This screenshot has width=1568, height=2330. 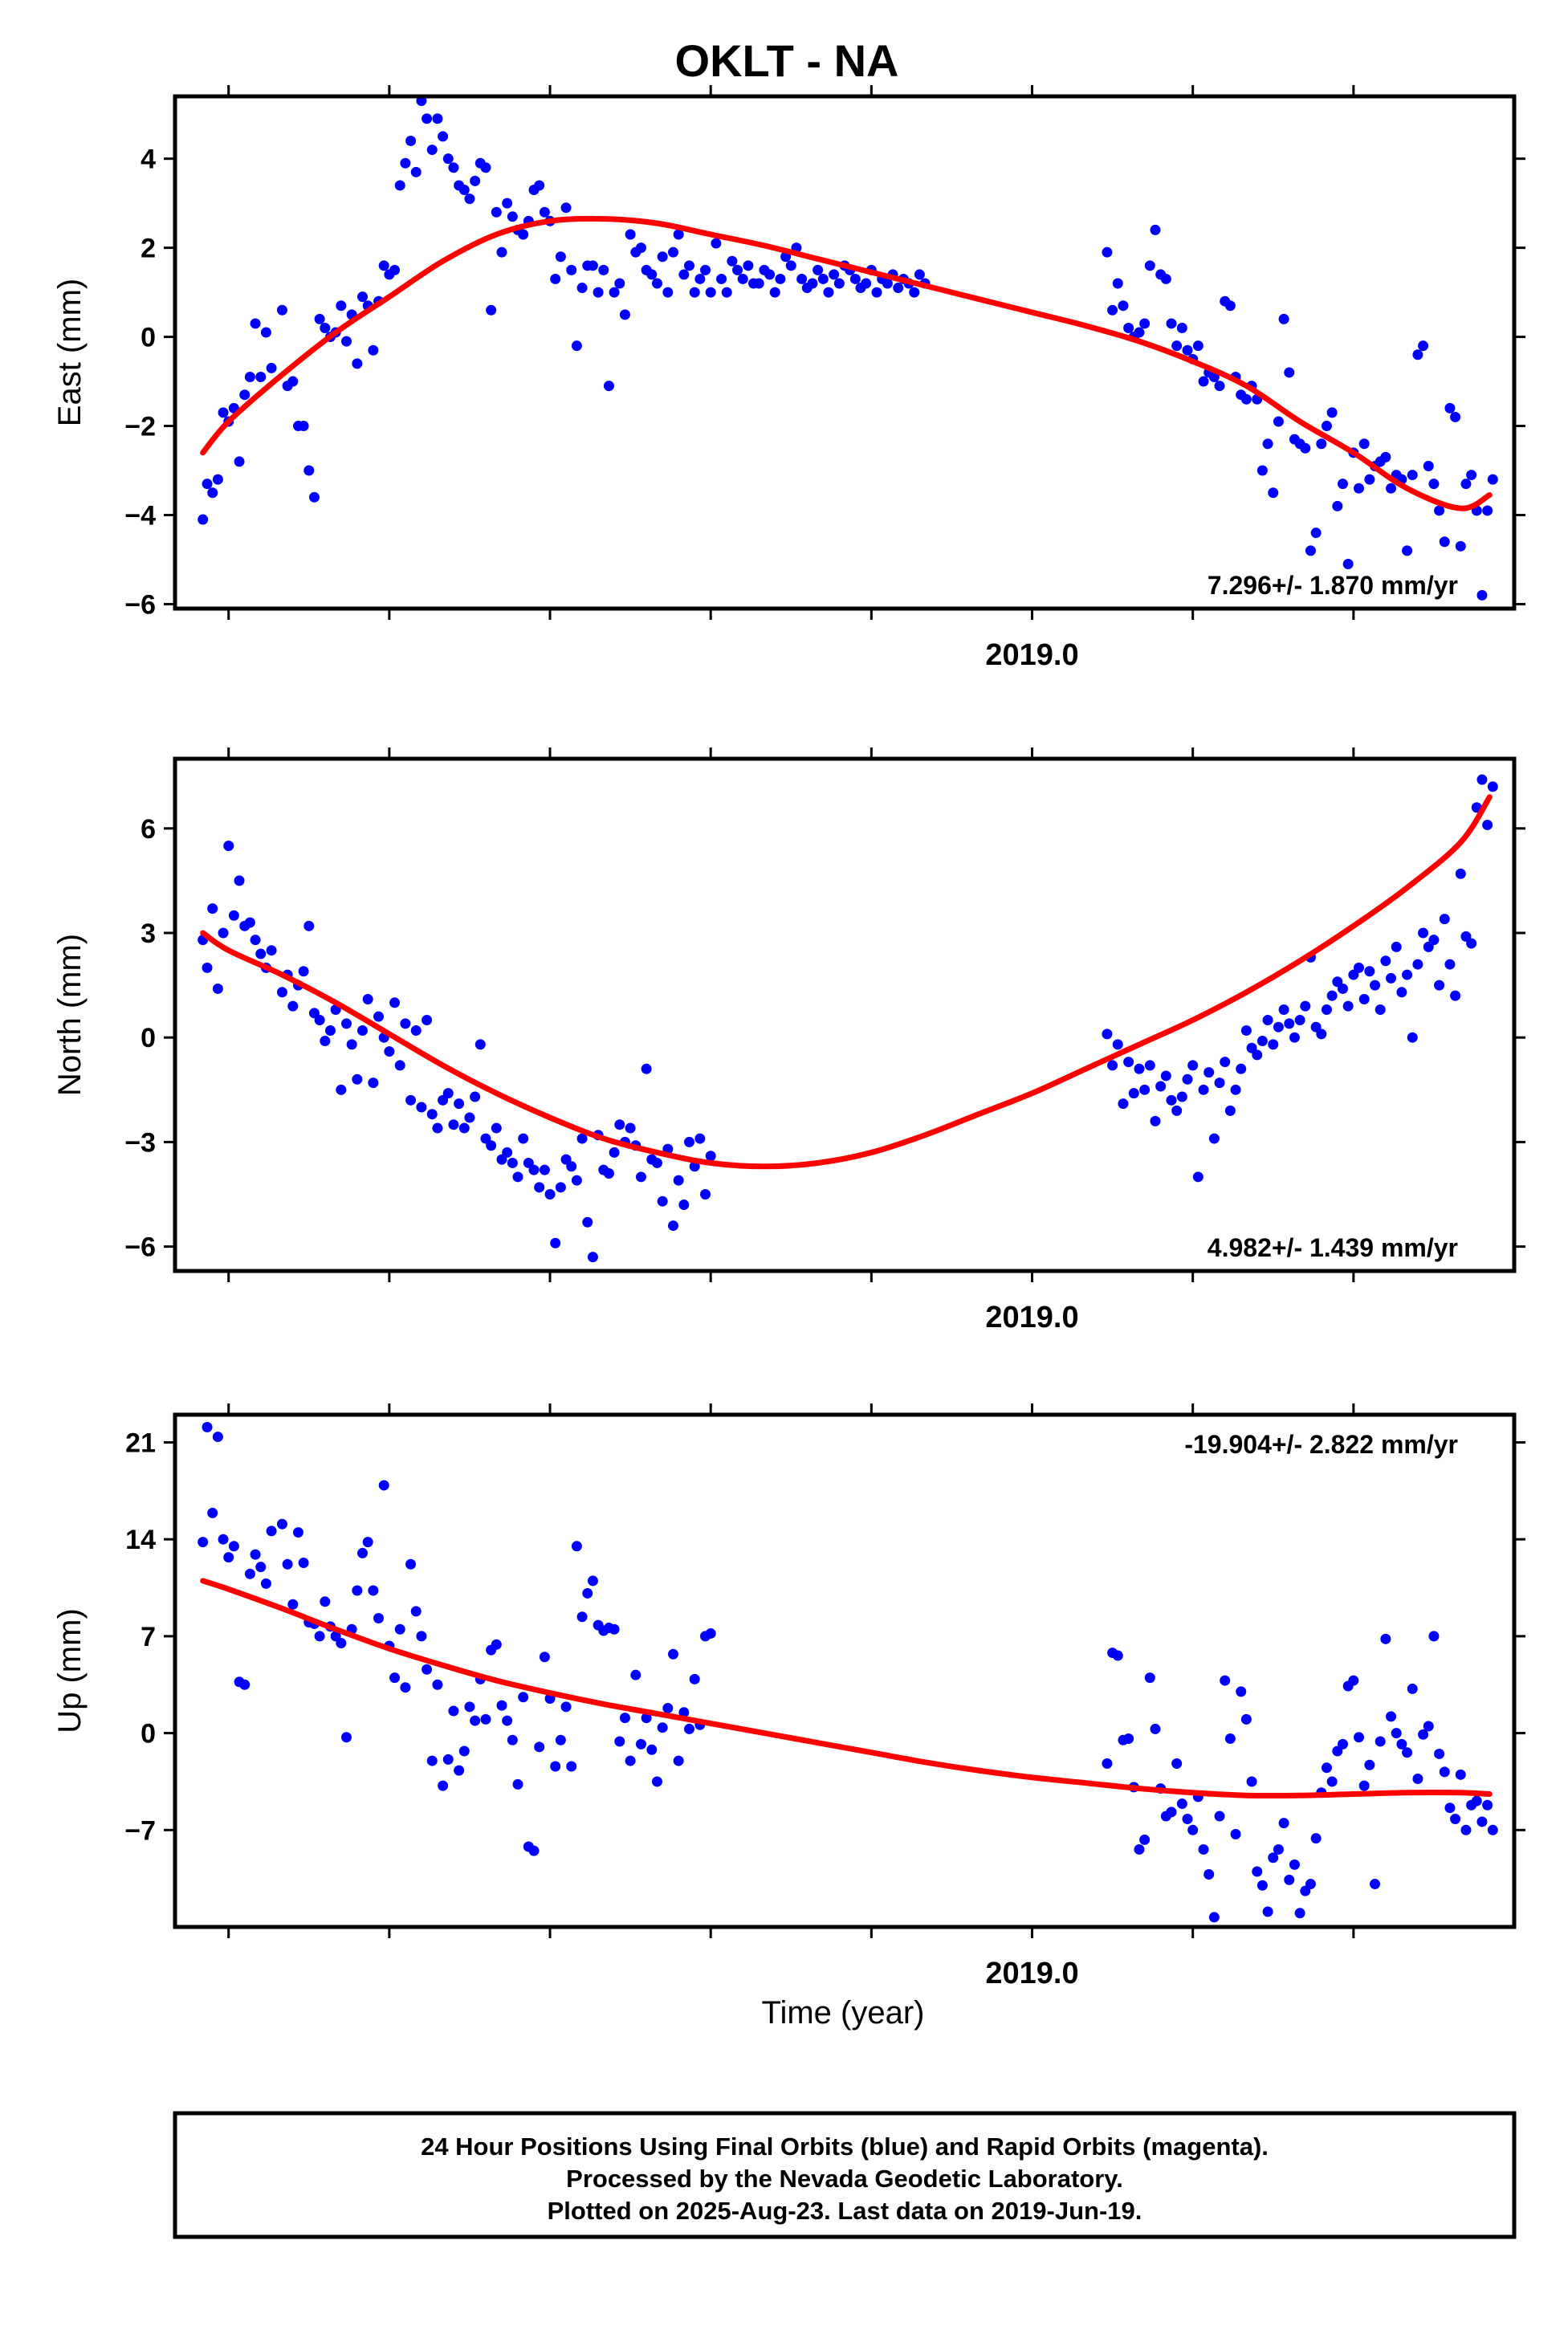 What do you see at coordinates (148, 1637) in the screenshot?
I see `up-ytick-label-2: 7` at bounding box center [148, 1637].